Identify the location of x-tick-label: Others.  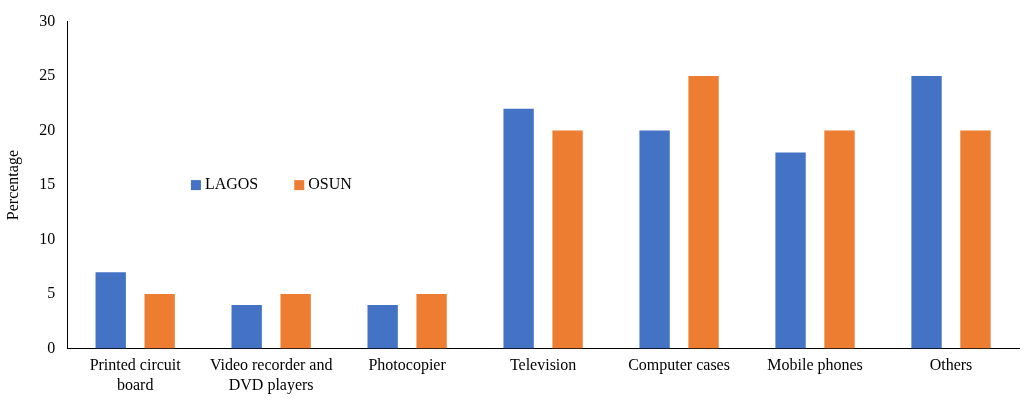
(951, 365).